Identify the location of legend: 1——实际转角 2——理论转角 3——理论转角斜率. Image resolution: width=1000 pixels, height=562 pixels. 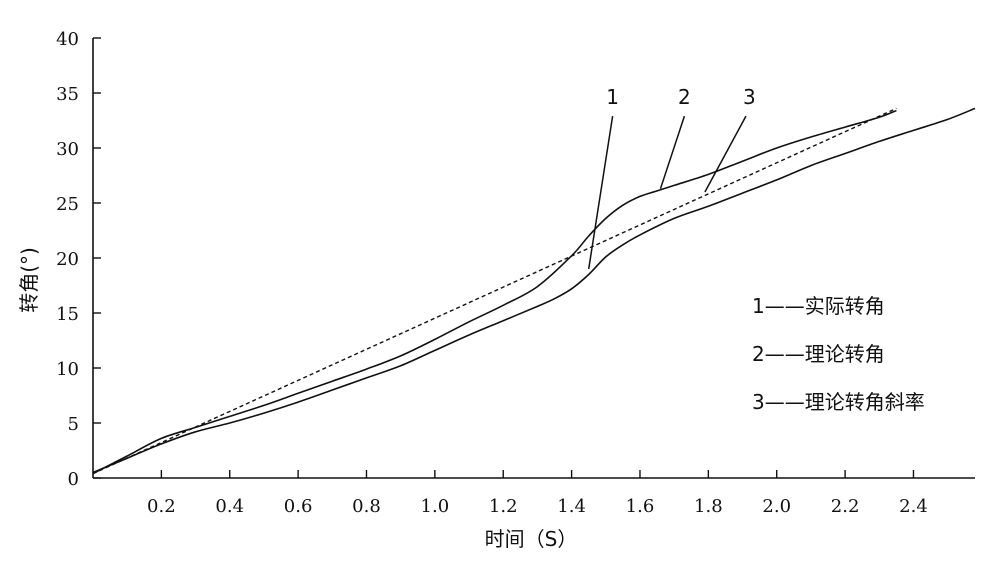
(838, 354).